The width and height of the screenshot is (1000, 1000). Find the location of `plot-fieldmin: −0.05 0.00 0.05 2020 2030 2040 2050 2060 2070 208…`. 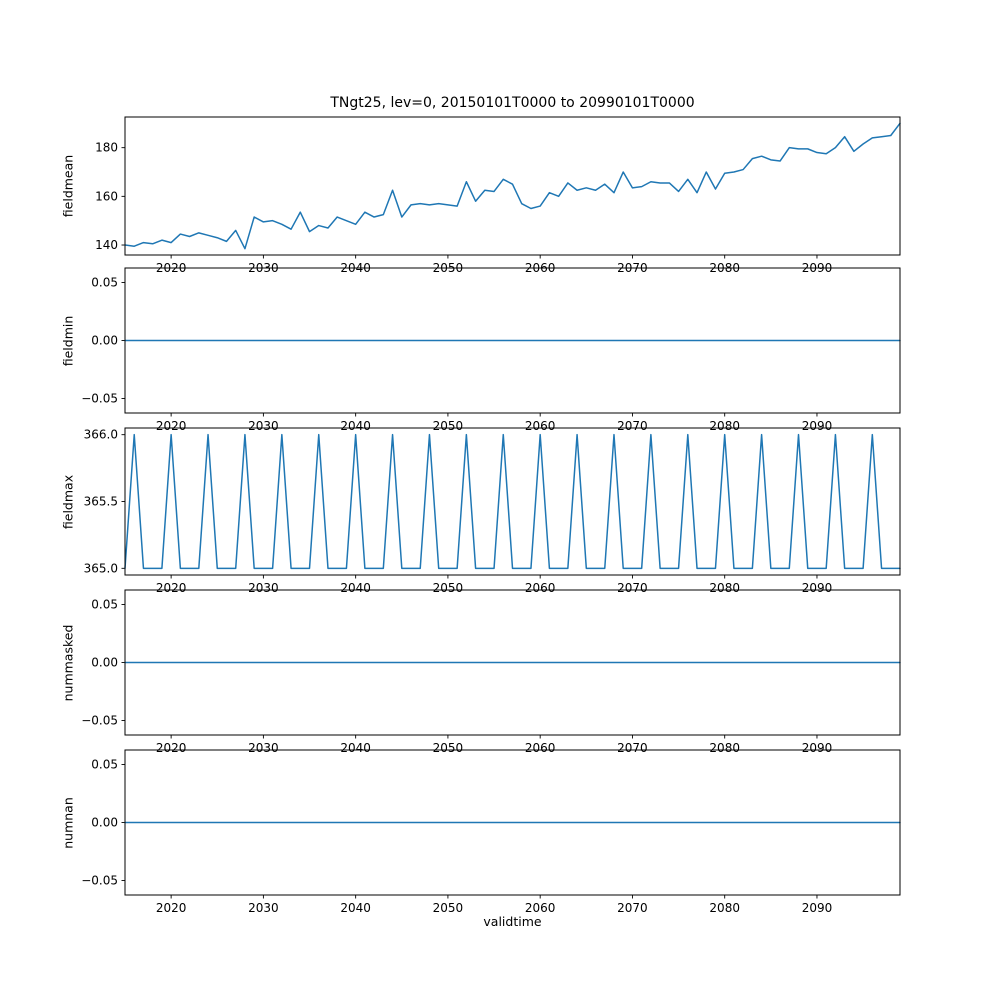

plot-fieldmin: −0.05 0.00 0.05 2020 2030 2040 2050 2060 2070 208… is located at coordinates (491, 350).